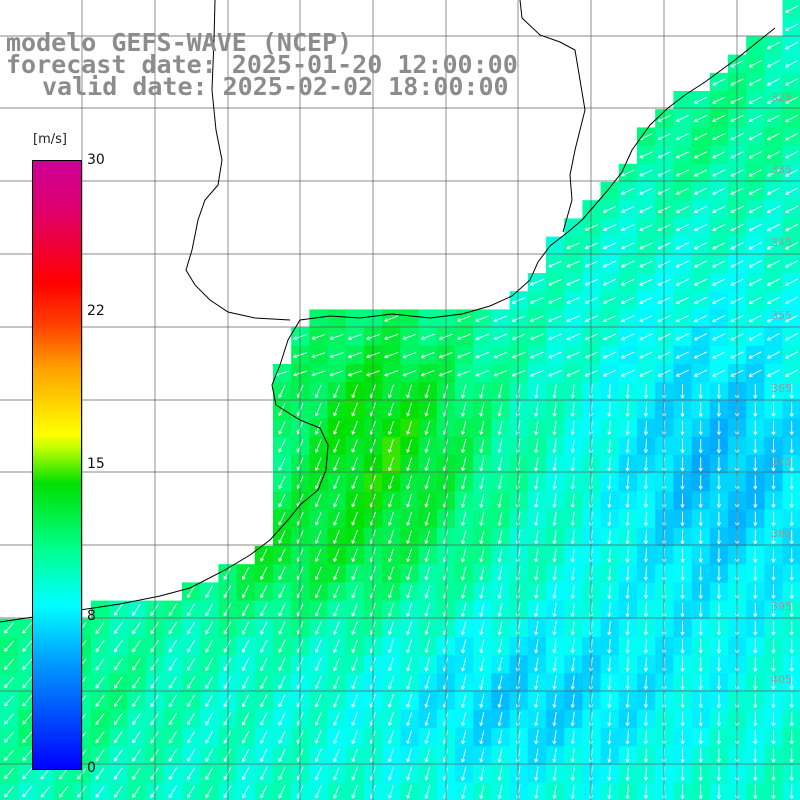 Image resolution: width=800 pixels, height=800 pixels. Describe the element at coordinates (91, 768) in the screenshot. I see `colorbar-tick-0: 0` at that location.